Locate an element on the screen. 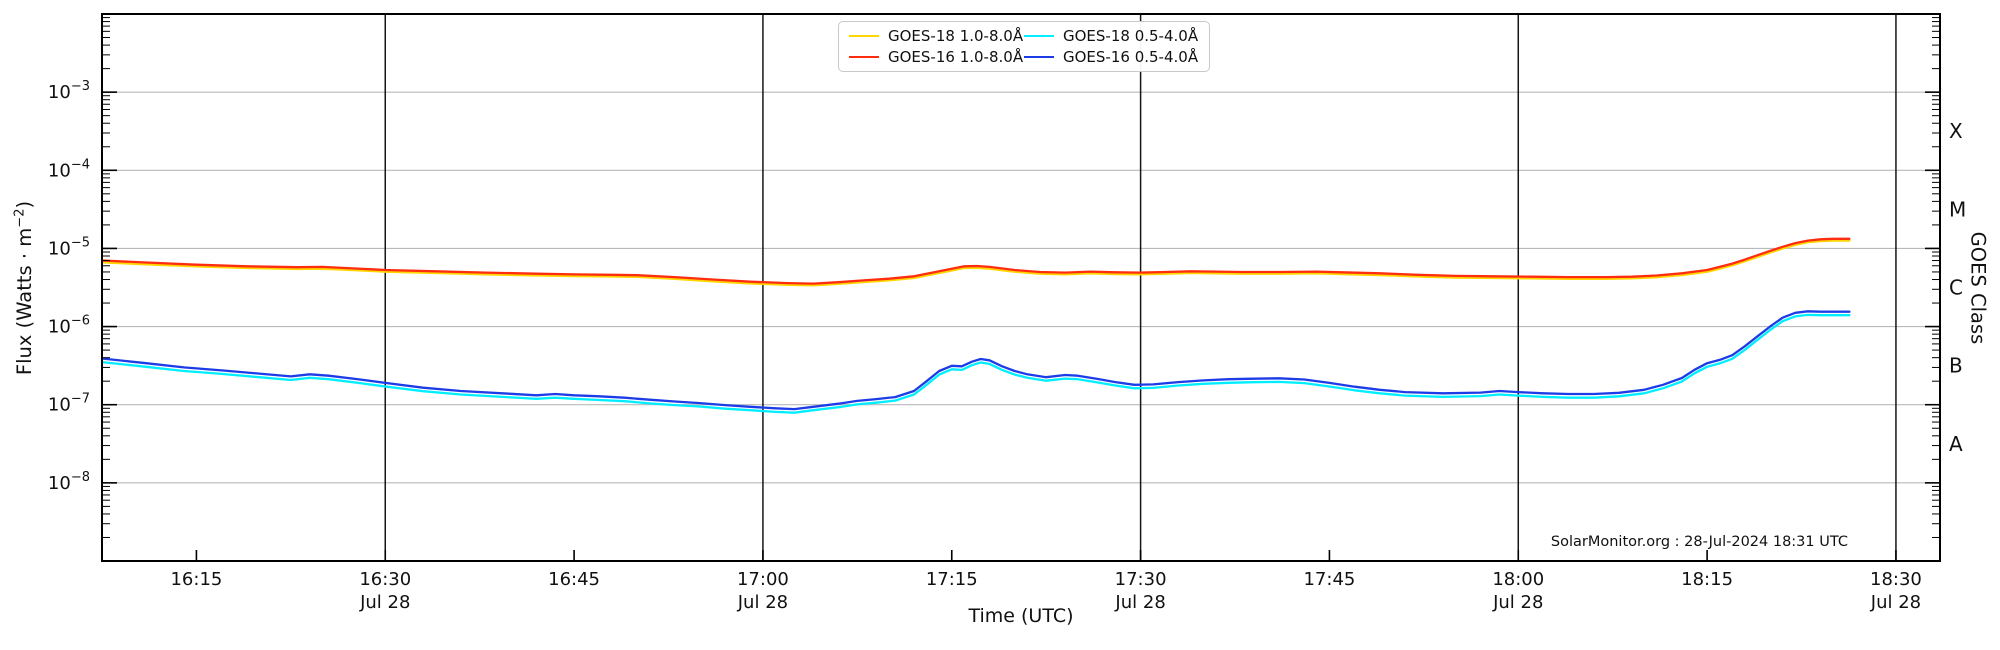 Image resolution: width=2000 pixels, height=650 pixels. legend-entry-goes16-short: GOES-16 0.5-4.0Å is located at coordinates (1111, 57).